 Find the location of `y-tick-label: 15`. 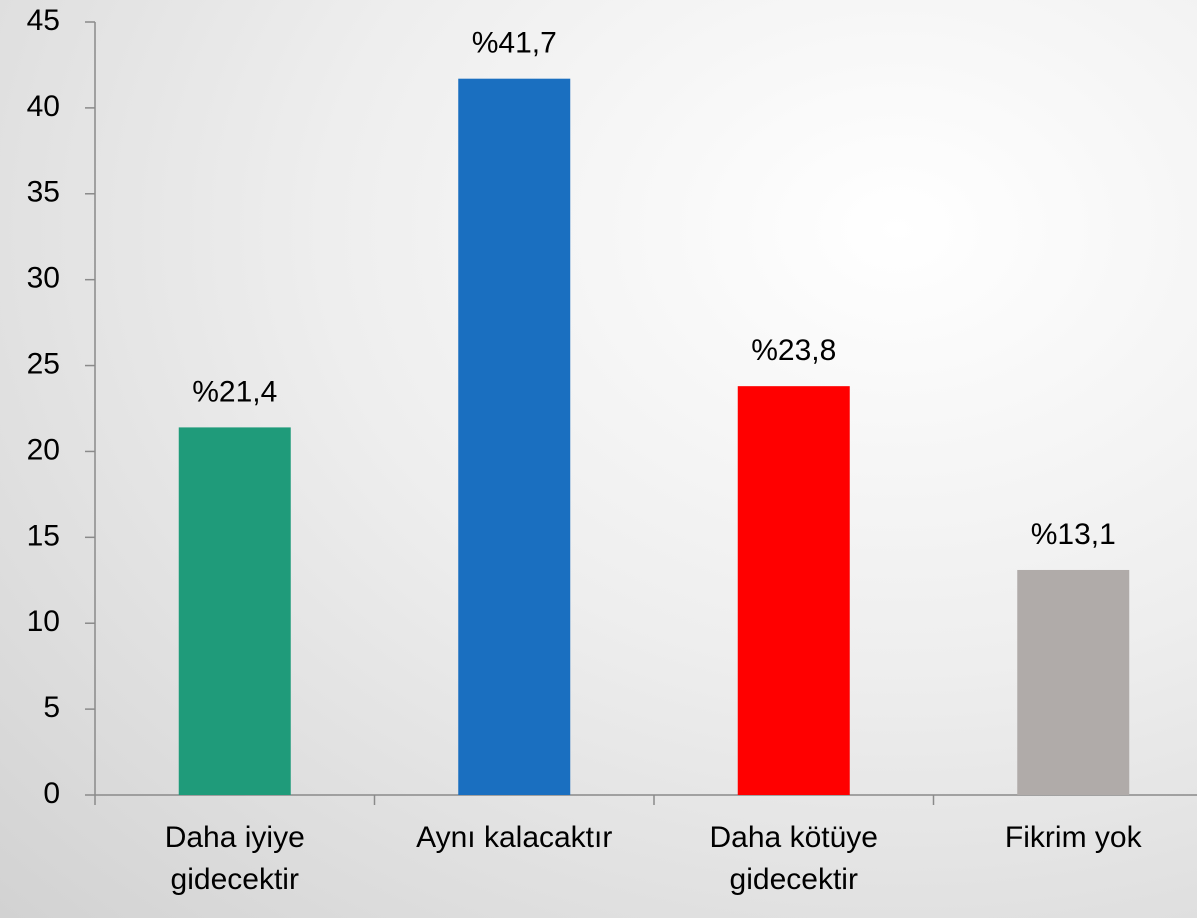

y-tick-label: 15 is located at coordinates (43, 535).